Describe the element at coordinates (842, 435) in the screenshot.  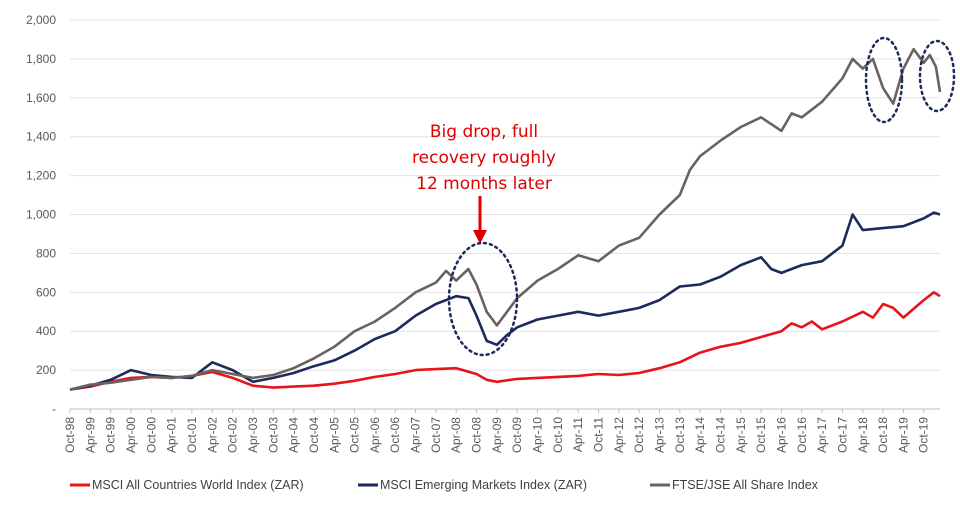
I see `x-tick-label: Oct-17` at that location.